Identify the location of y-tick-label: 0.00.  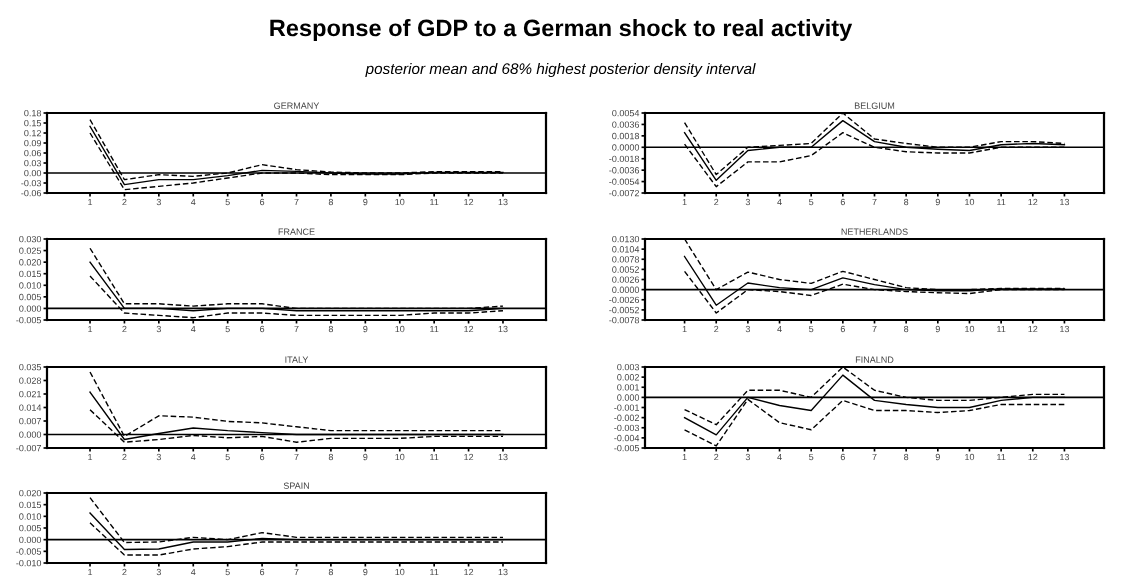
(33, 173).